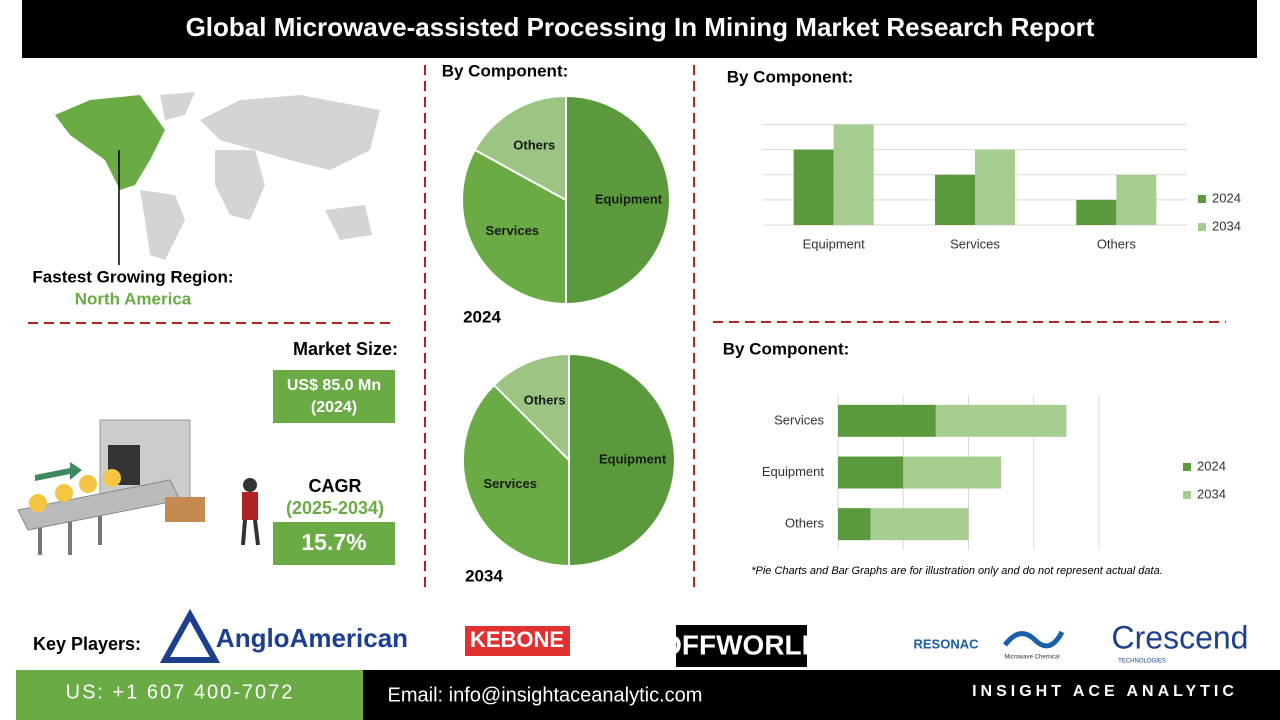  I want to click on cagr-box, so click(334, 543).